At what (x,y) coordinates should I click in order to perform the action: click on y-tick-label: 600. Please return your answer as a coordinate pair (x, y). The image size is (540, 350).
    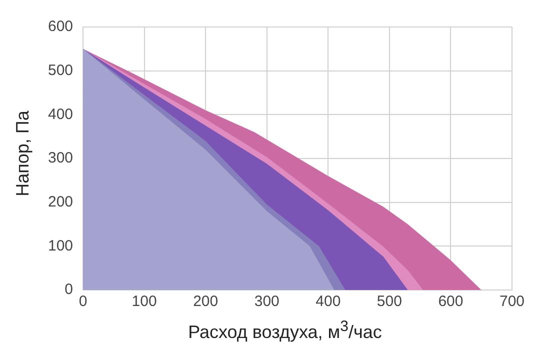
    Looking at the image, I should click on (61, 27).